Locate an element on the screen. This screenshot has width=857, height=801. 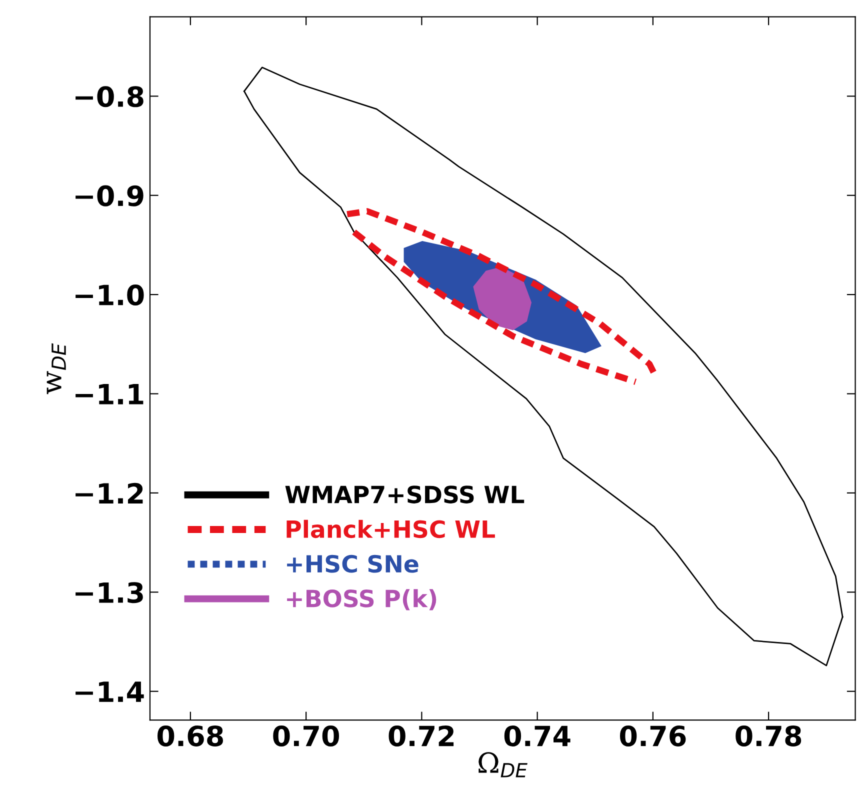
y-tick-label: −1.2 is located at coordinates (109, 493).